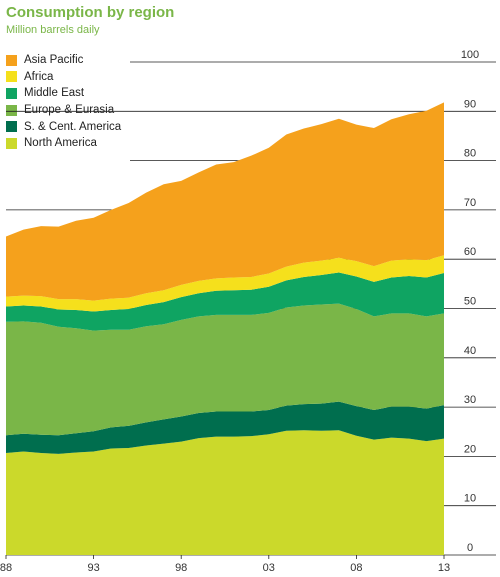 This screenshot has height=577, width=500. I want to click on y-tick-label: 70, so click(470, 203).